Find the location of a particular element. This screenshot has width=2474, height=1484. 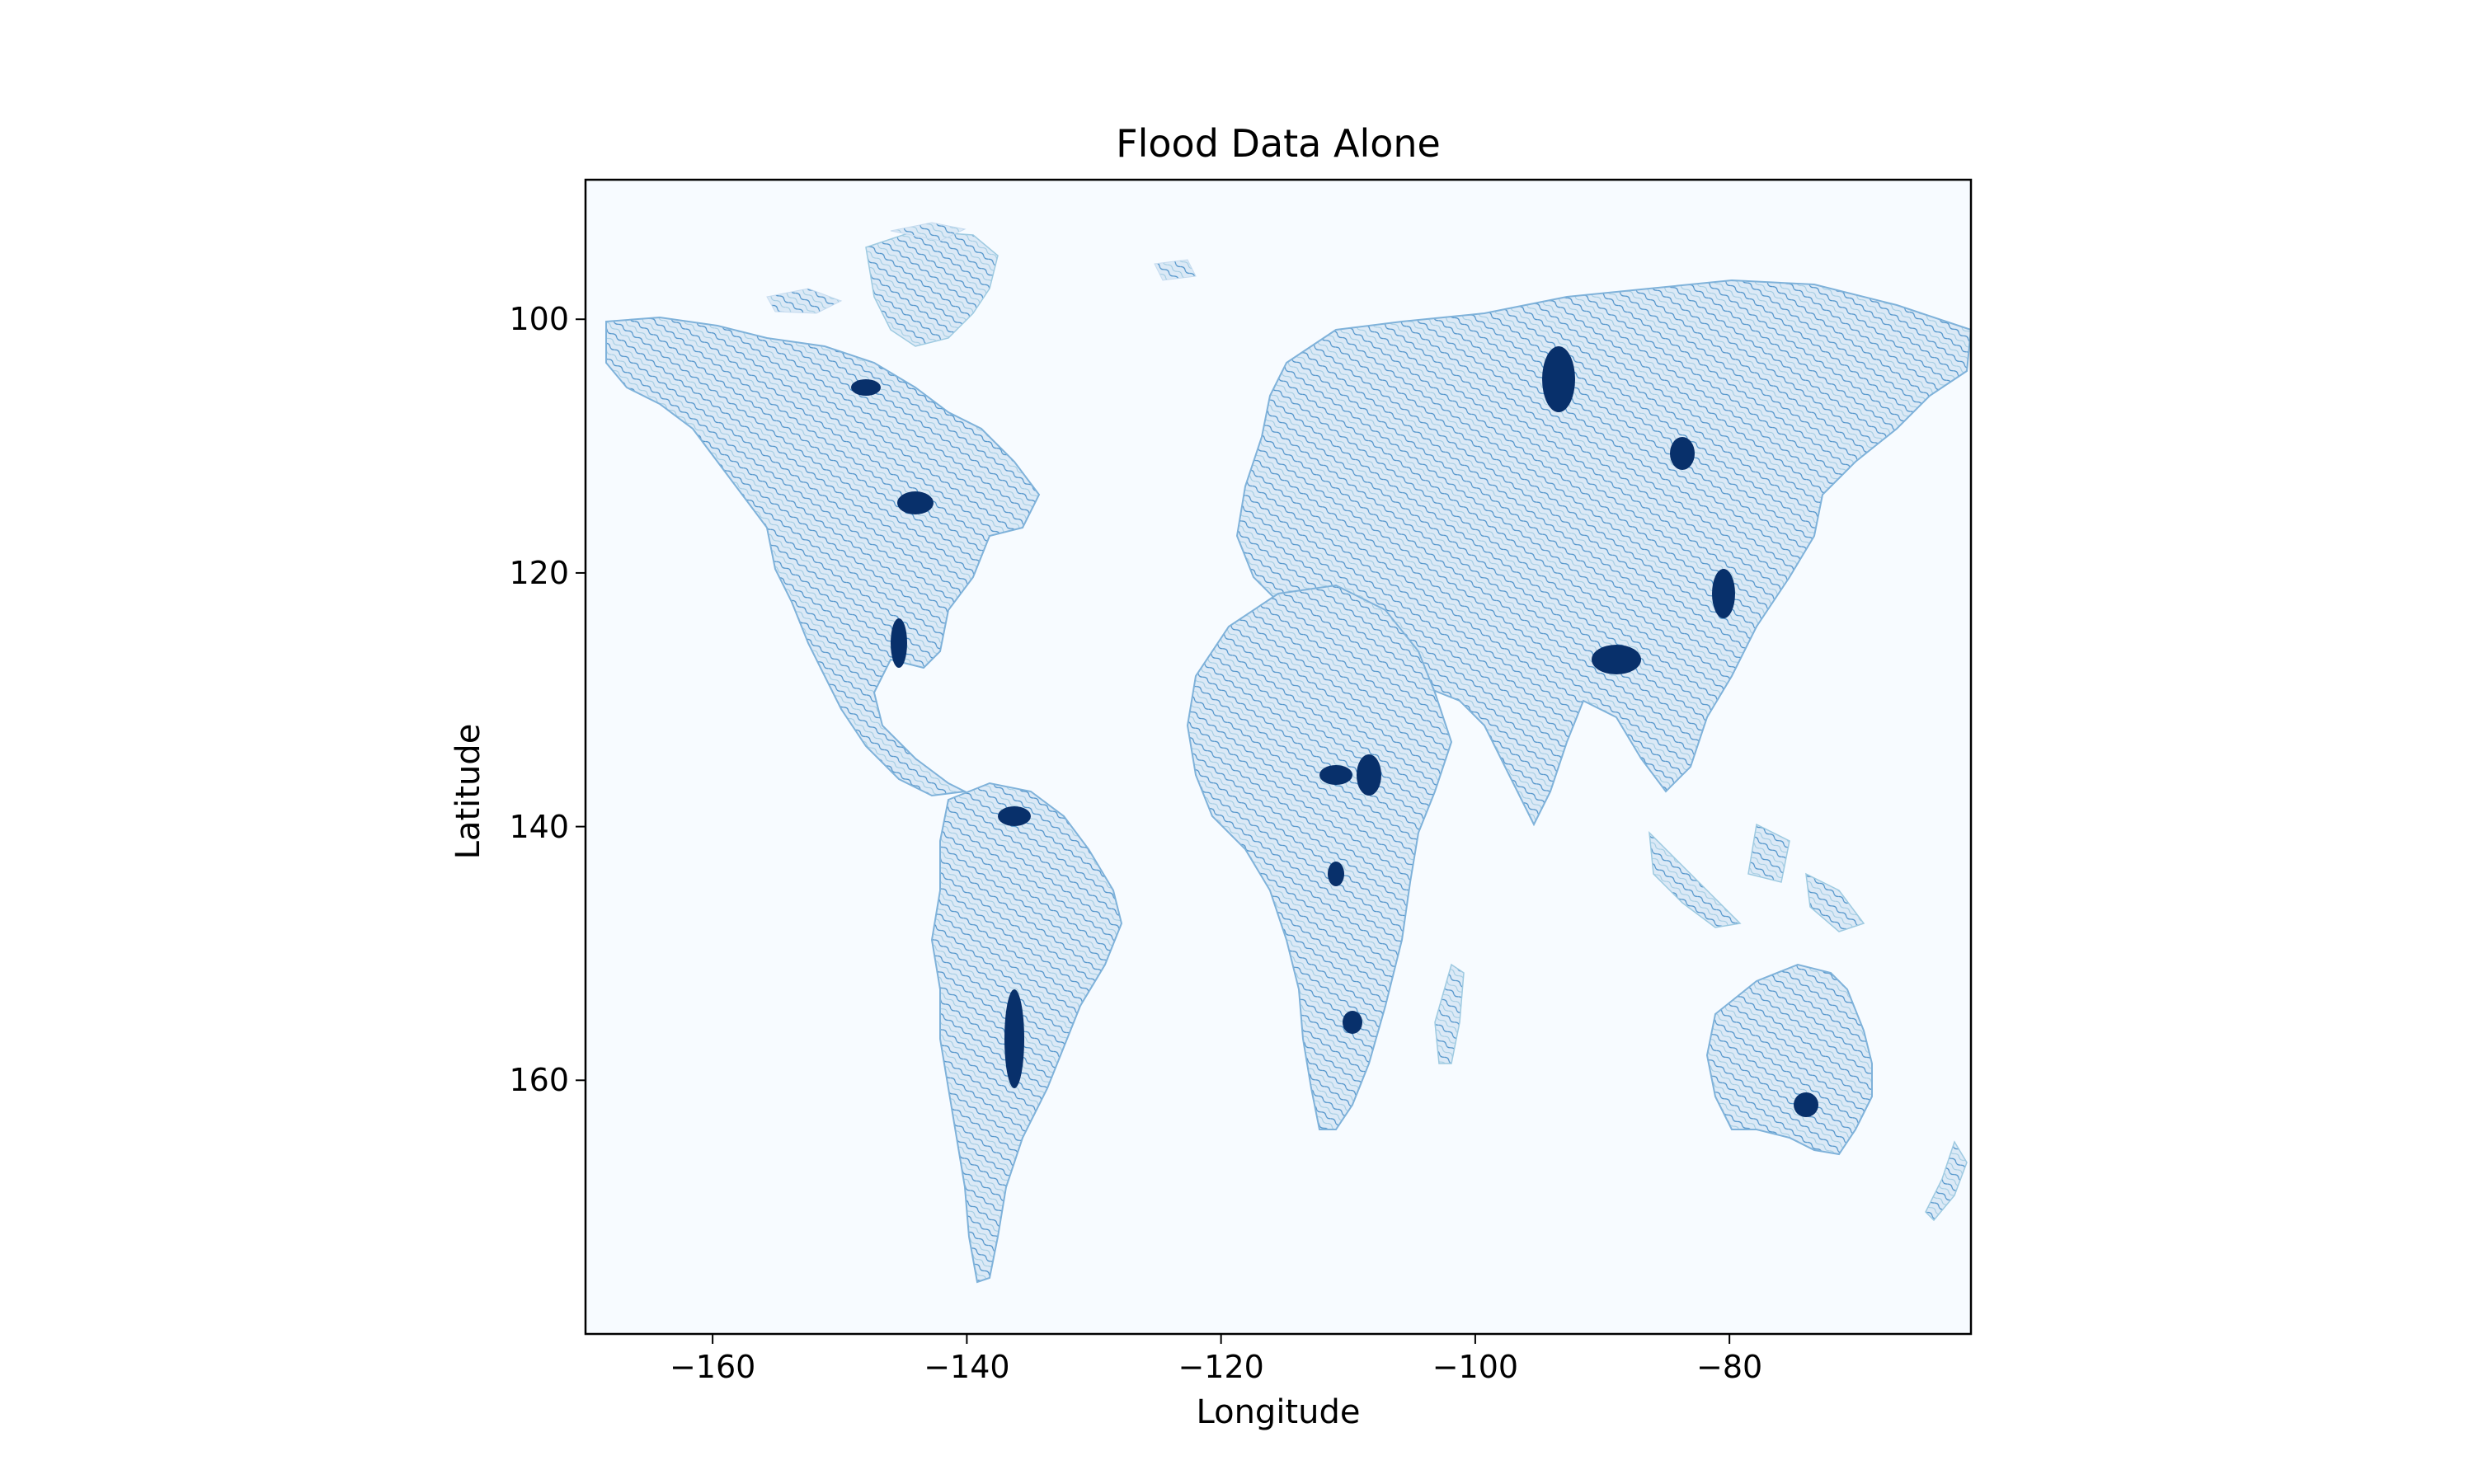

australia is located at coordinates (1789, 1059).